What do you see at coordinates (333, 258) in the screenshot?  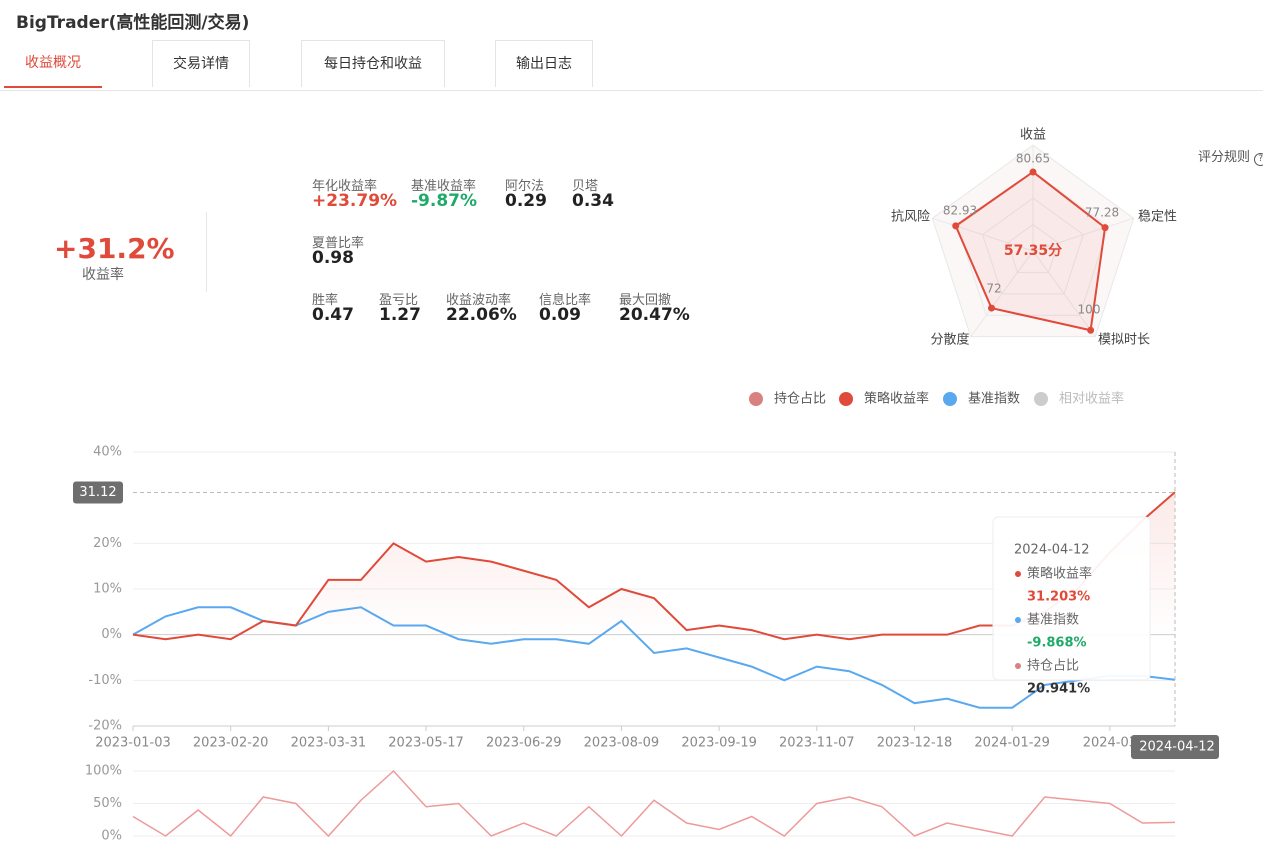 I see `metric-value: 0.98` at bounding box center [333, 258].